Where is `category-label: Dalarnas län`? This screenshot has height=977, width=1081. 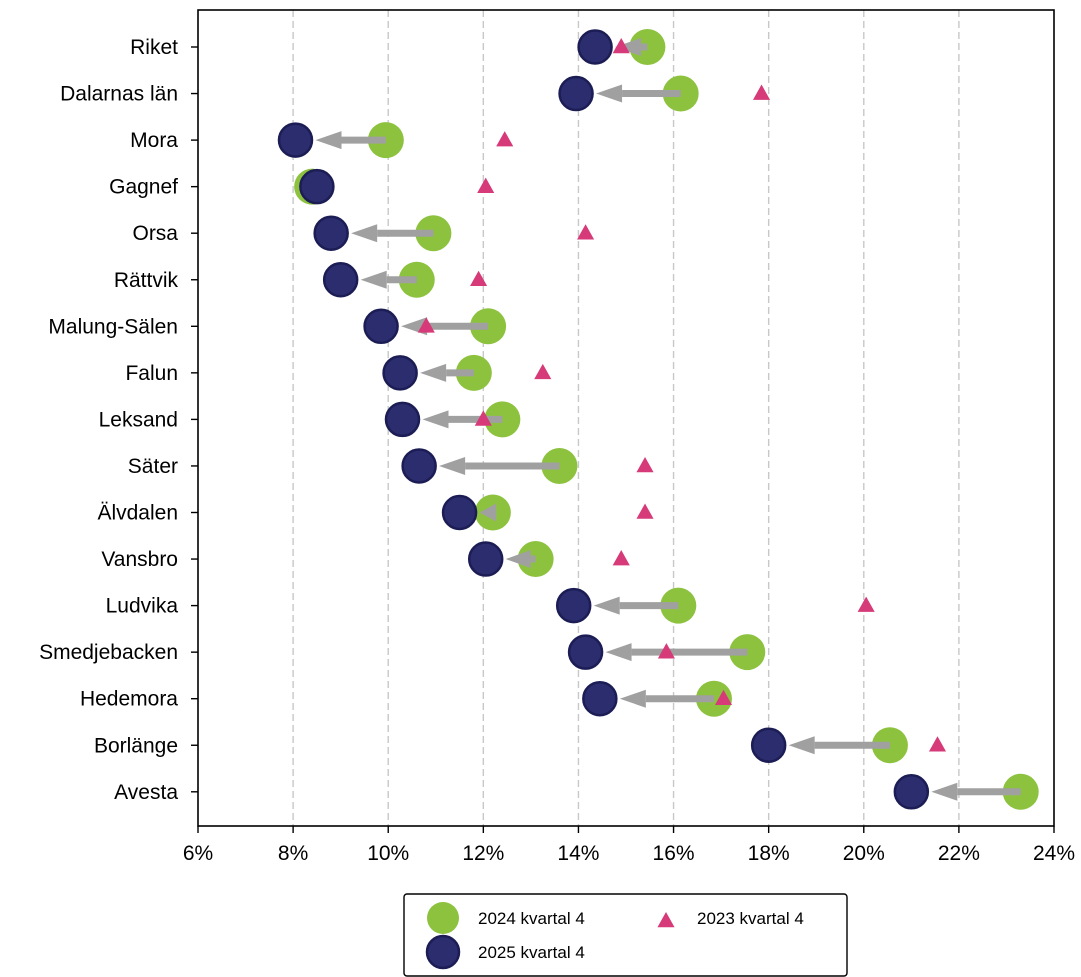 category-label: Dalarnas län is located at coordinates (119, 94).